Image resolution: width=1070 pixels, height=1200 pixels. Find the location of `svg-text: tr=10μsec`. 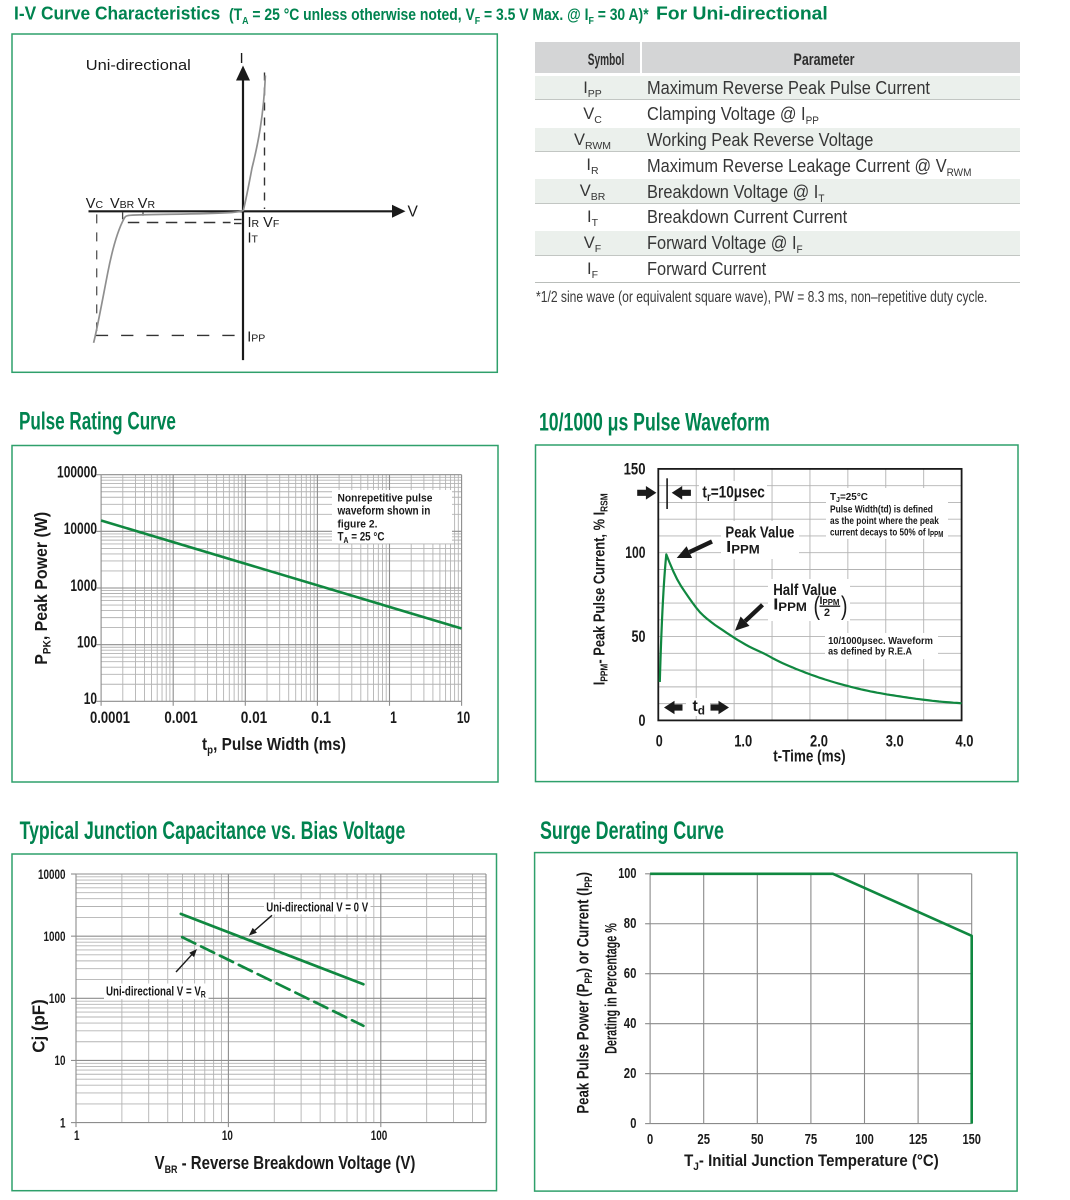

svg-text: tr=10μsec is located at coordinates (733, 493).